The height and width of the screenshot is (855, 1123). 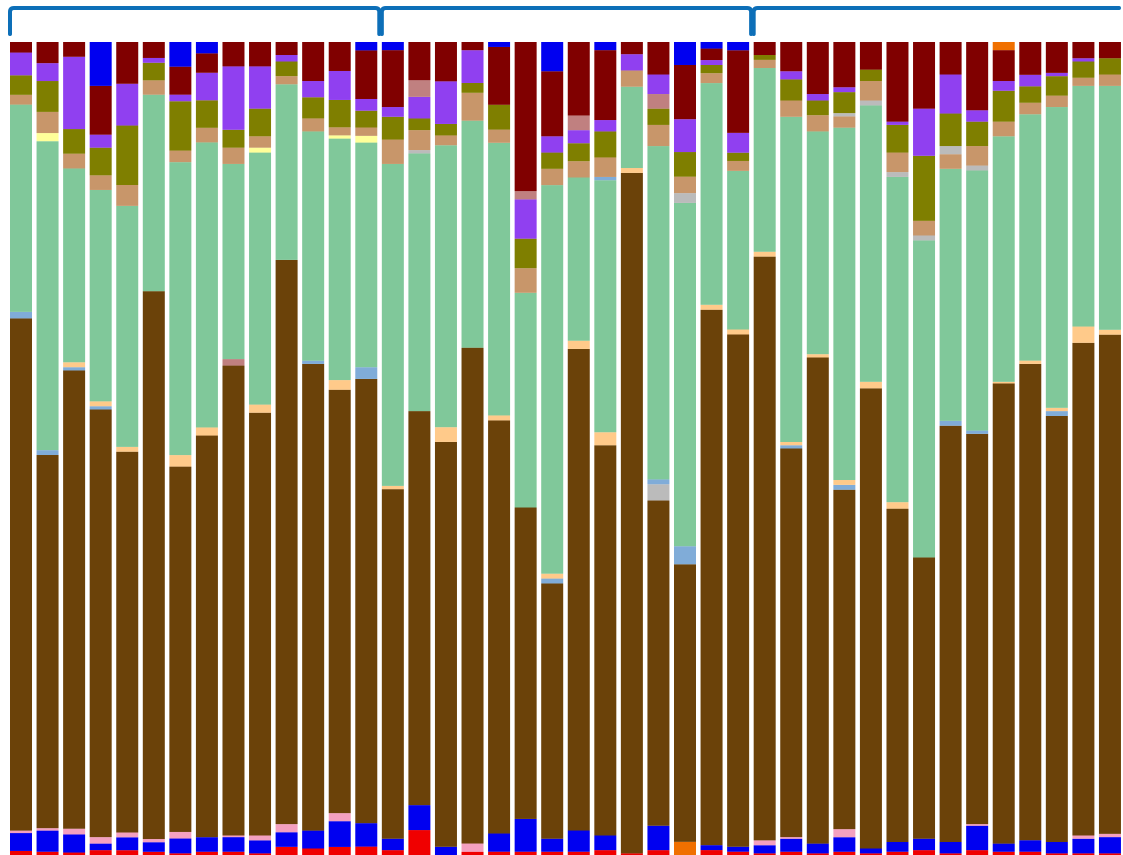 What do you see at coordinates (21, 315) in the screenshot?
I see `bar-1-segment-lightblue` at bounding box center [21, 315].